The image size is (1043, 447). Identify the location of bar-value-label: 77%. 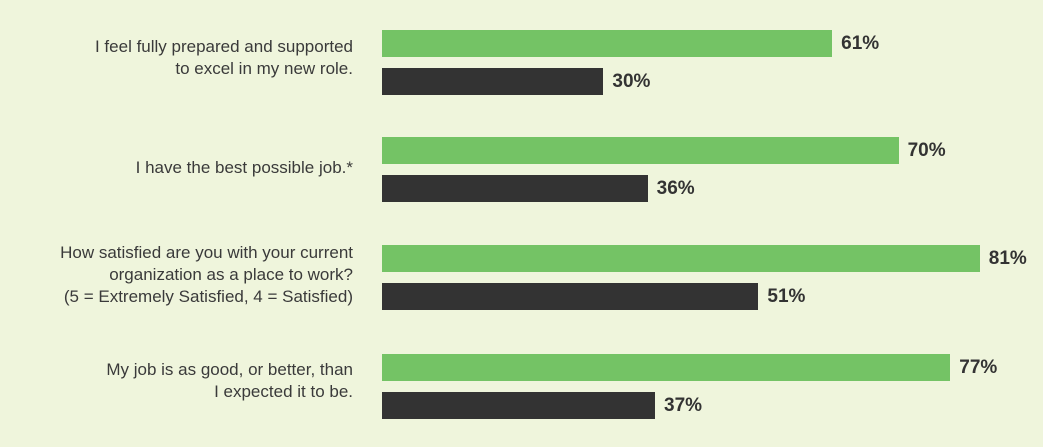
(978, 367).